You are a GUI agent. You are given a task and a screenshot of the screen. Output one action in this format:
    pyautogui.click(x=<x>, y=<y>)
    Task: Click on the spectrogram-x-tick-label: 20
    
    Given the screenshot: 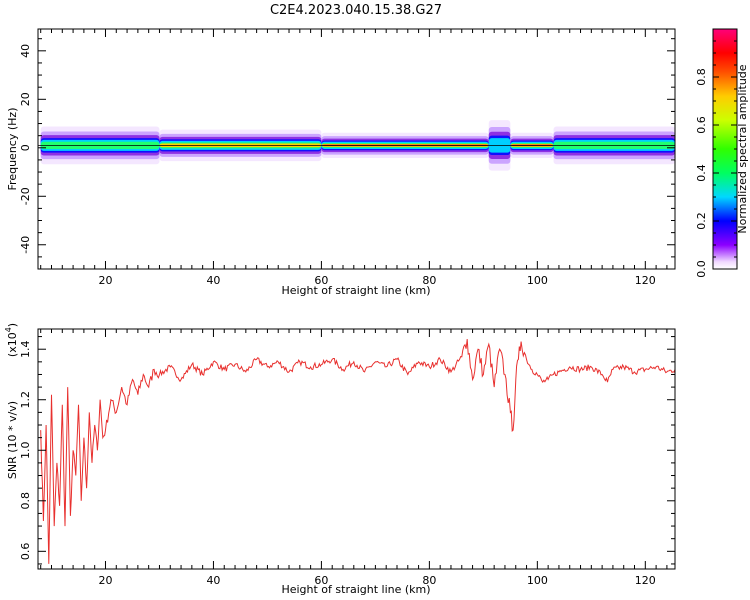 What is the action you would take?
    pyautogui.click(x=105, y=280)
    